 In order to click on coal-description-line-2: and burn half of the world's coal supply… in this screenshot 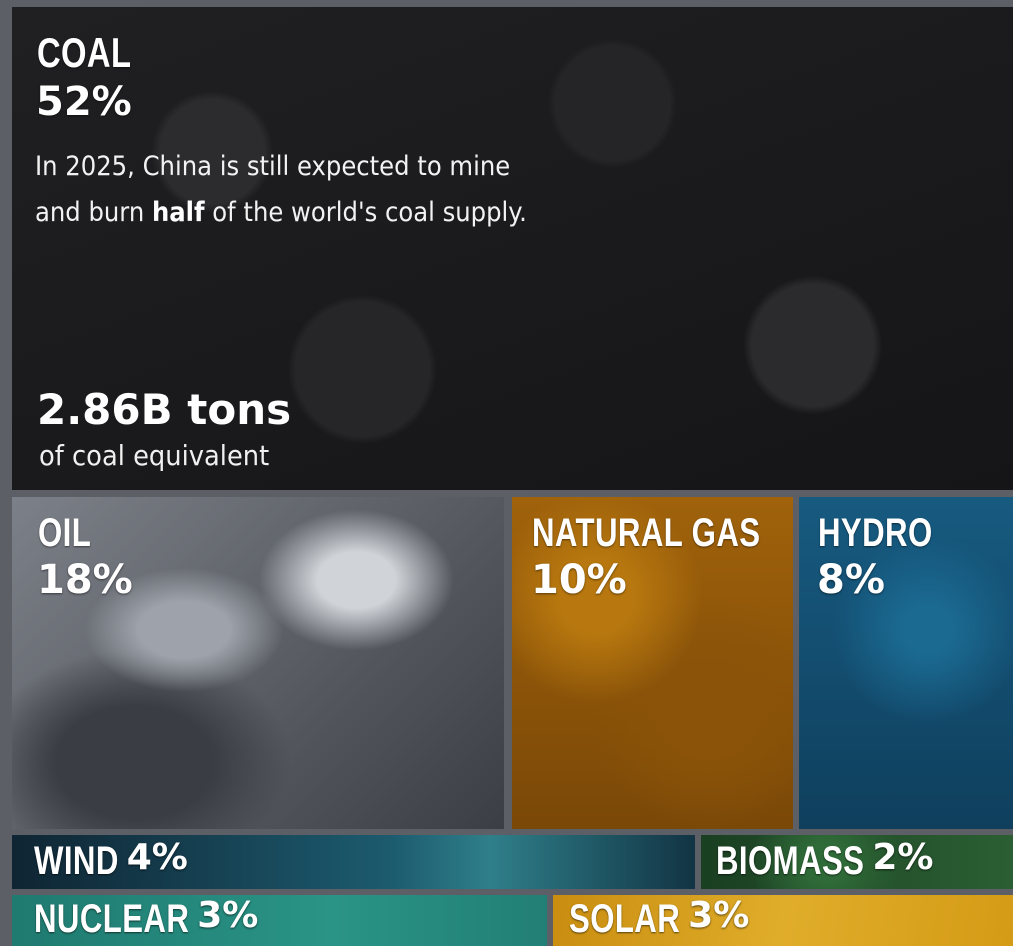, I will do `click(281, 213)`.